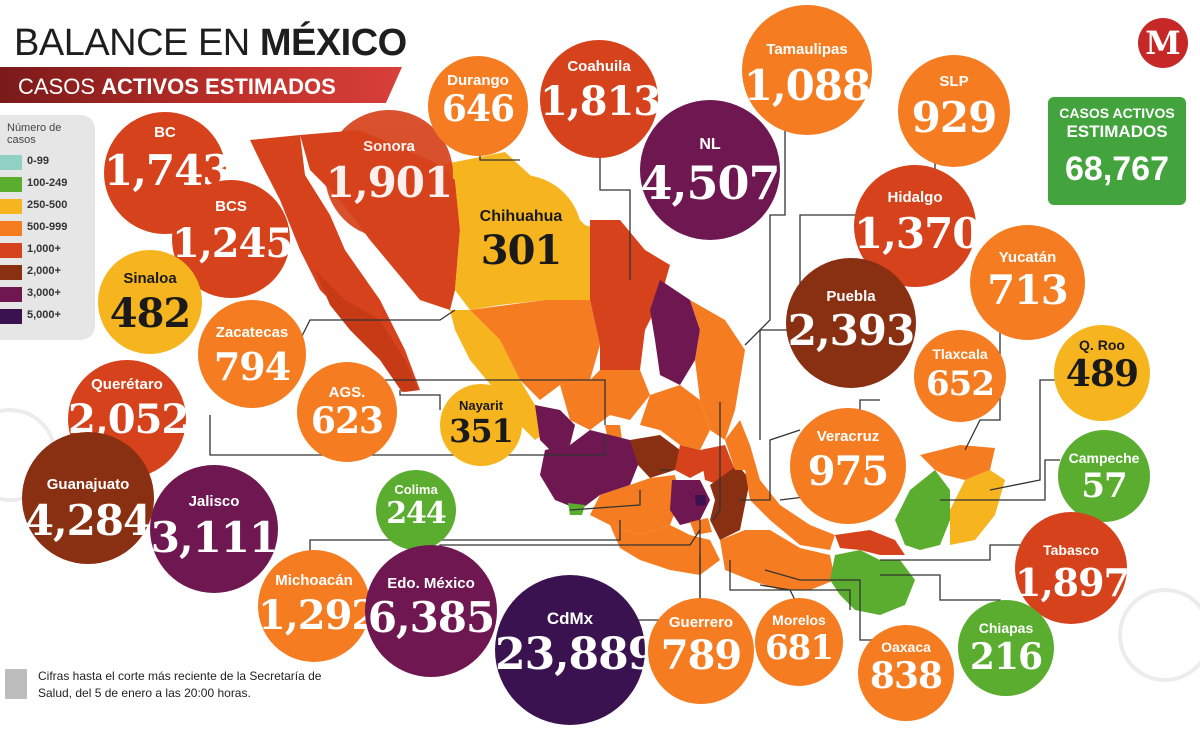 This screenshot has height=747, width=1200. I want to click on state-value: 23,889, so click(576, 654).